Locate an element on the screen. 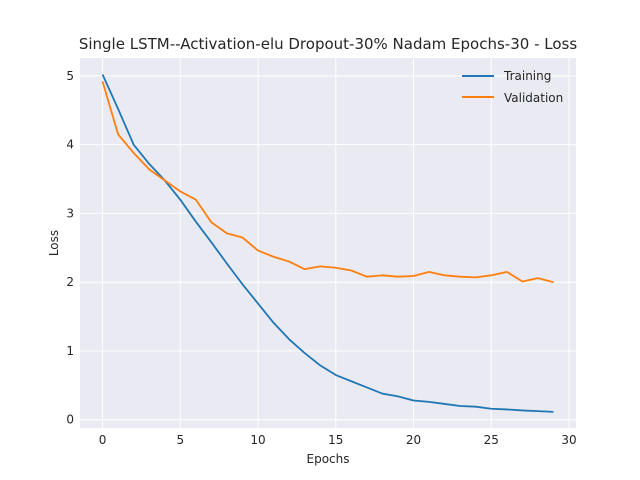  x-tick-labels: 0 5 10 15 20 25 30 is located at coordinates (338, 440).